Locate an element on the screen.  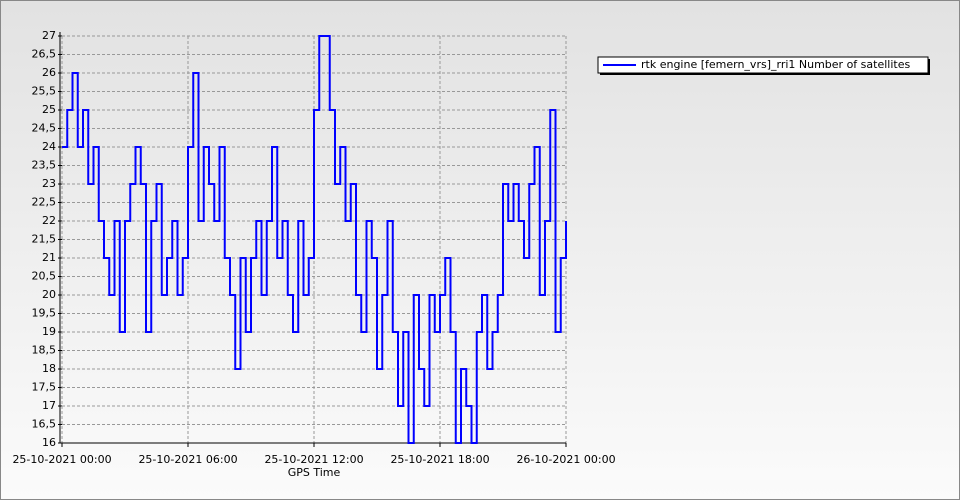
y-tick-label: 16,5 is located at coordinates (44, 424).